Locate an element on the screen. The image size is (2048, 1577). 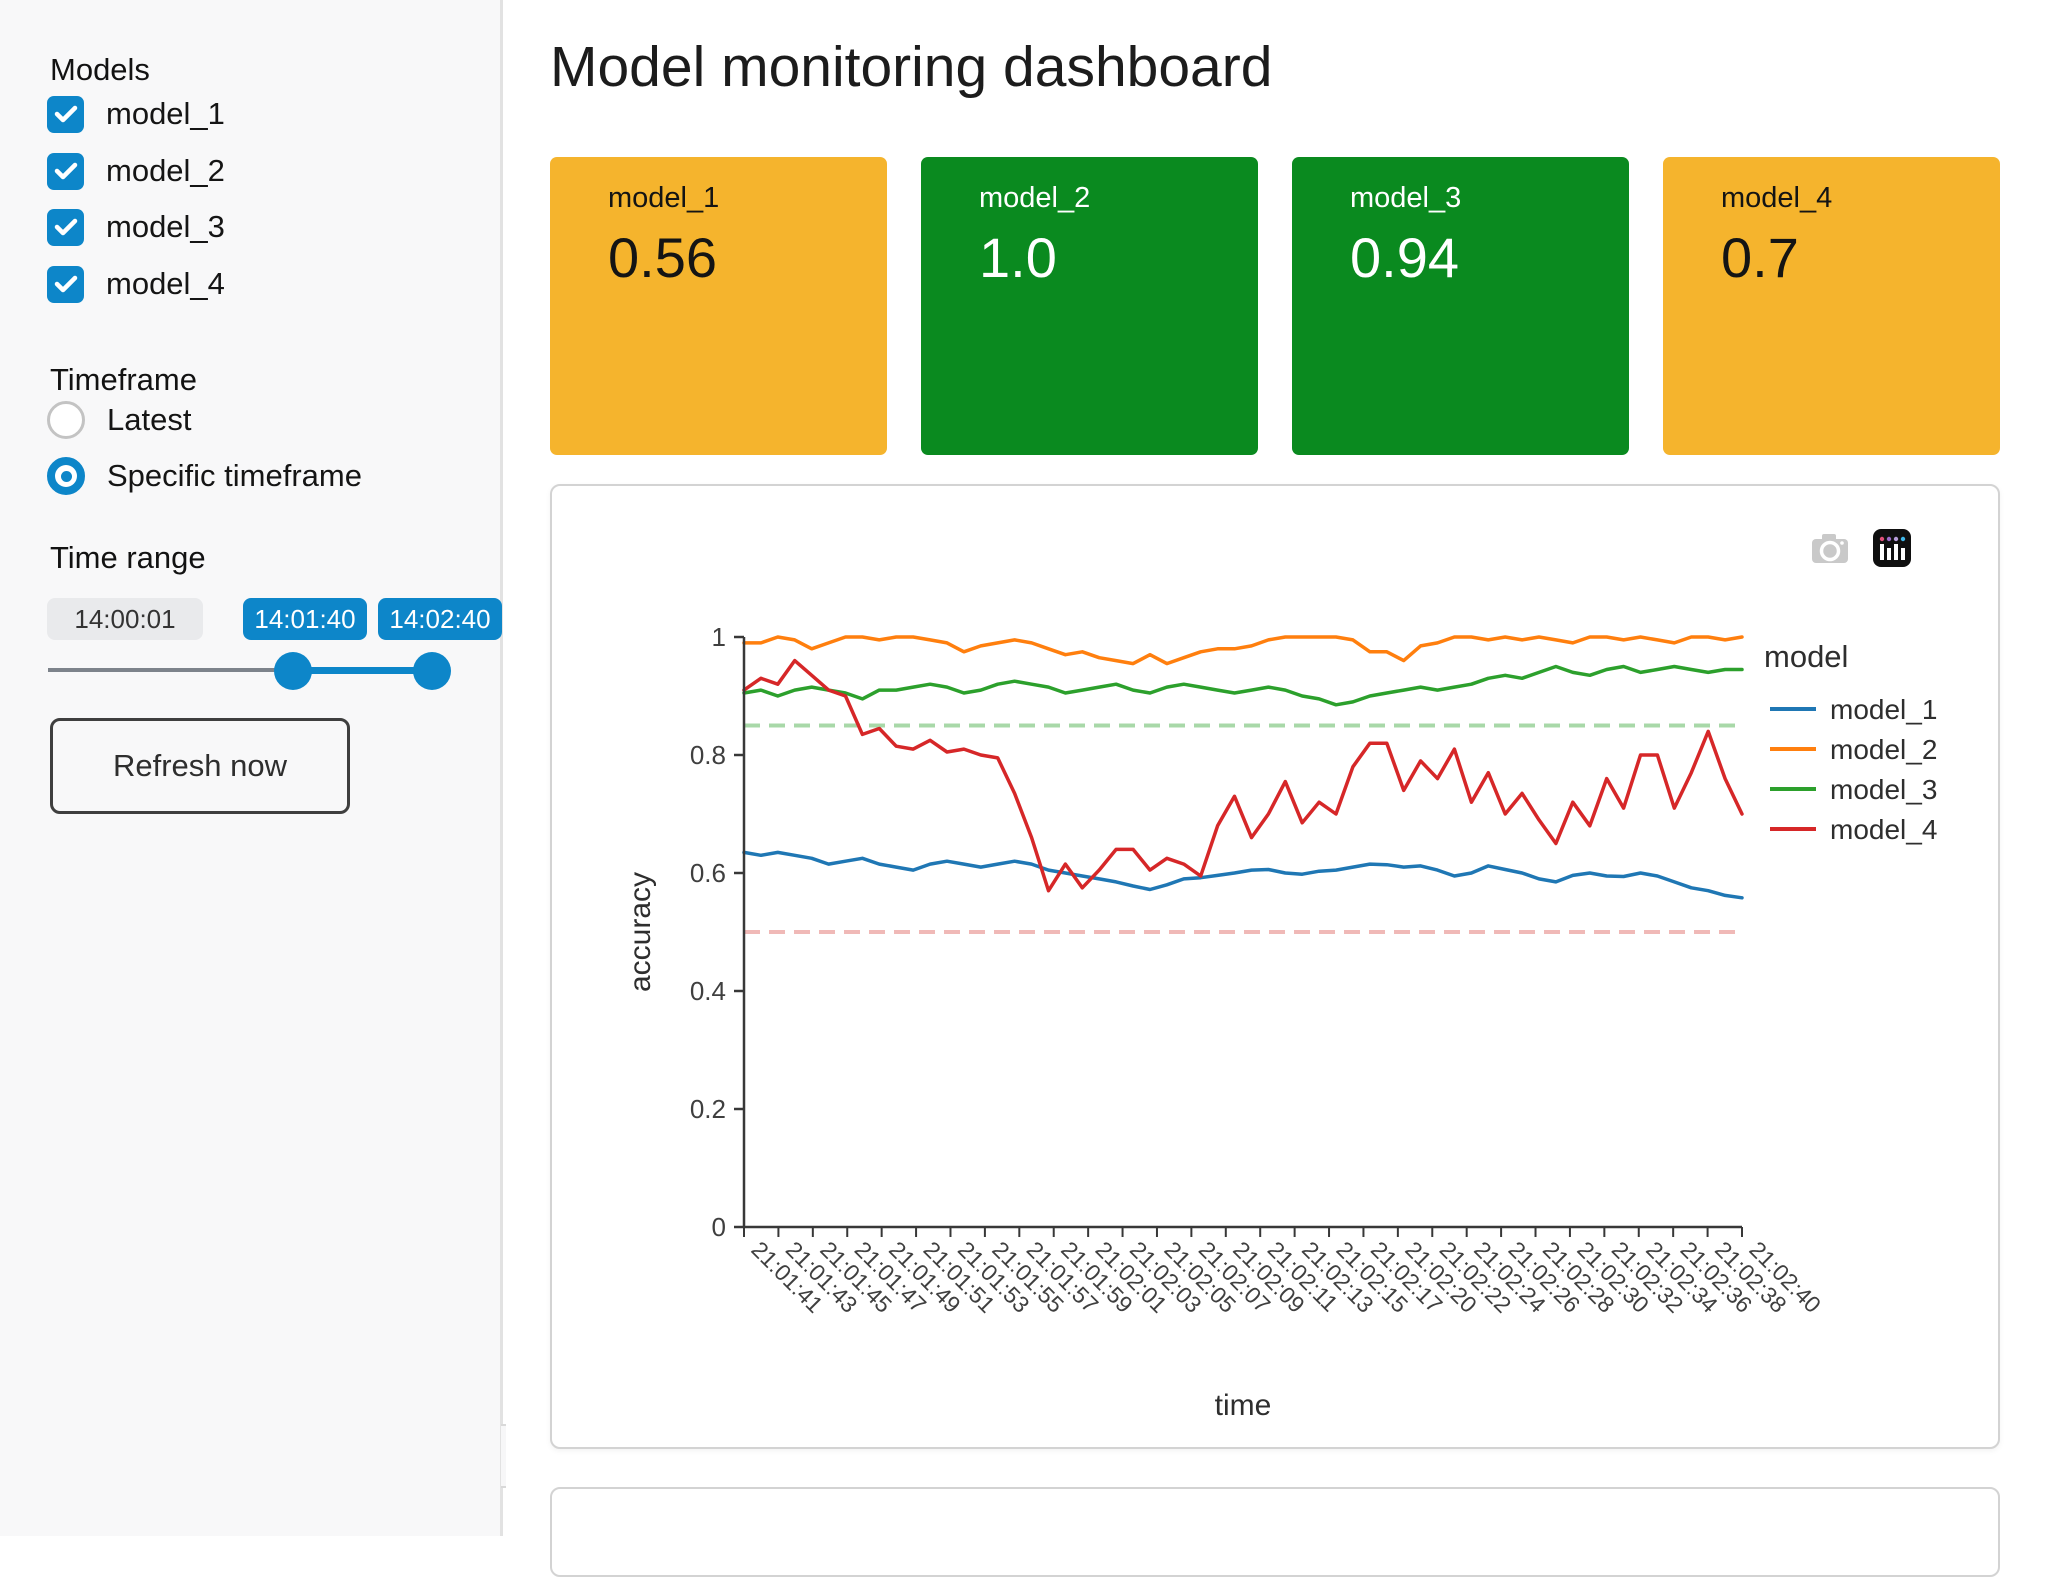
time-range-heading: Time range is located at coordinates (128, 557).